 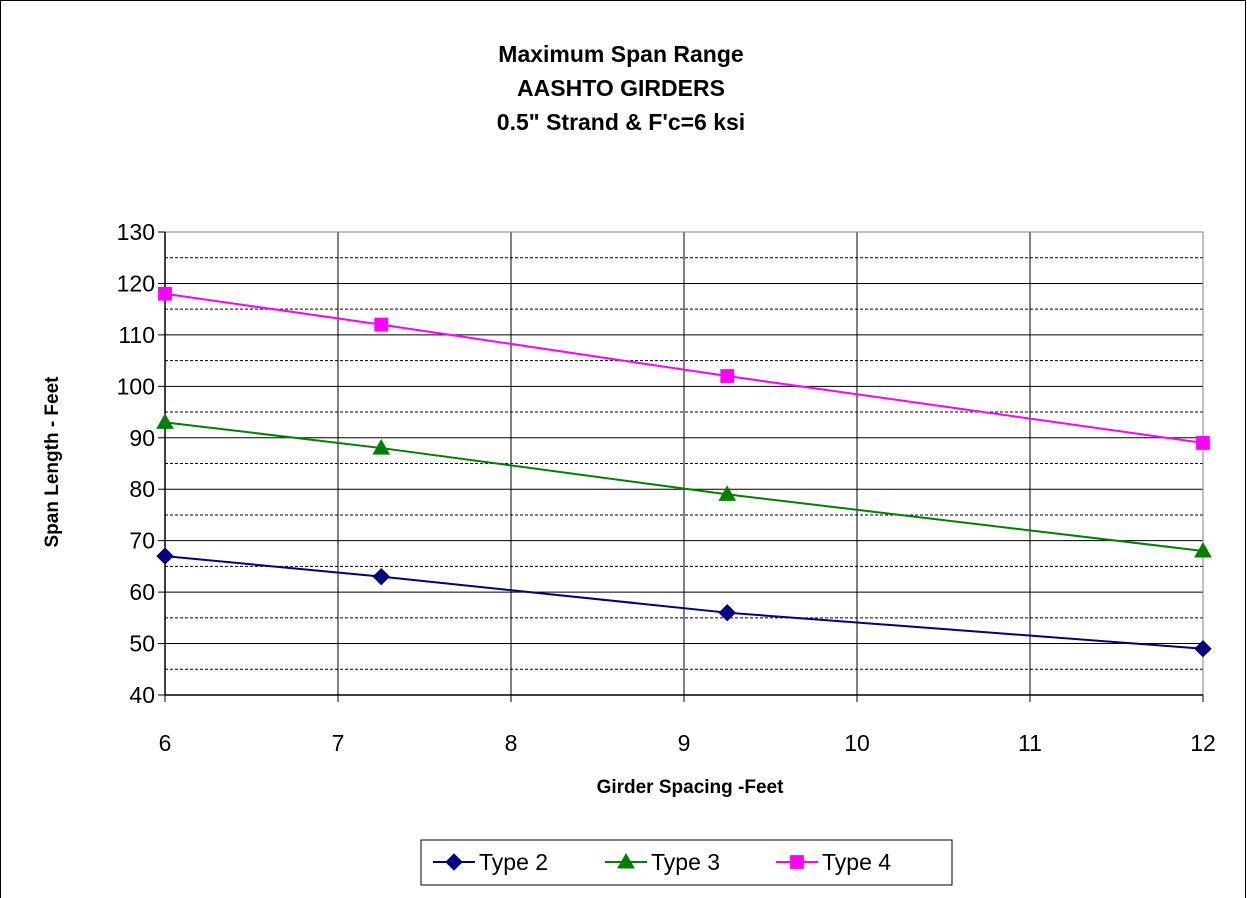 What do you see at coordinates (52, 462) in the screenshot?
I see `y-axis-title: Span Length - Feet` at bounding box center [52, 462].